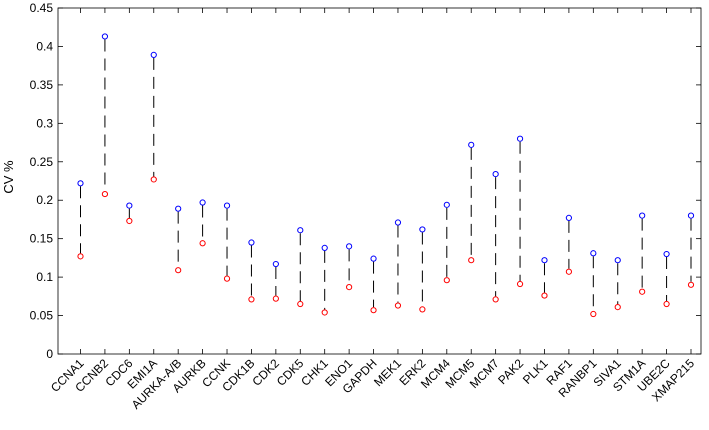  I want to click on x-tick-label: CDK2, so click(265, 372).